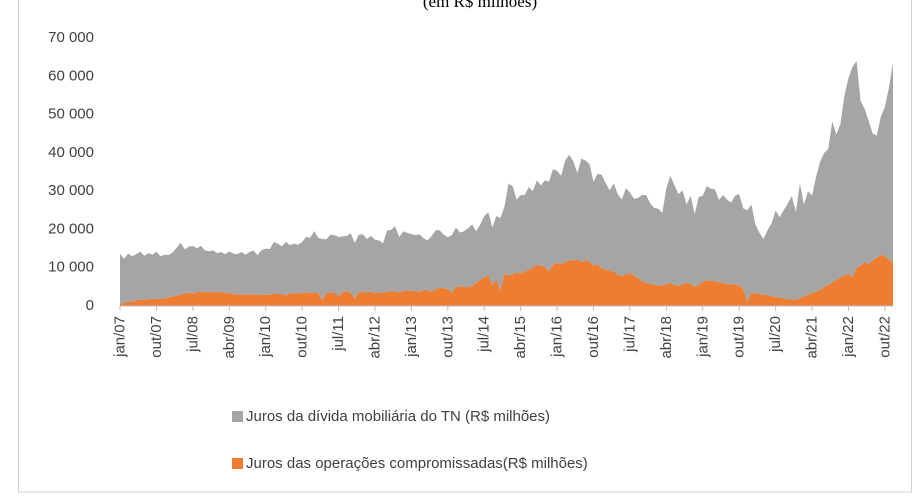  Describe the element at coordinates (447, 337) in the screenshot. I see `x-tick-label: out/13` at that location.